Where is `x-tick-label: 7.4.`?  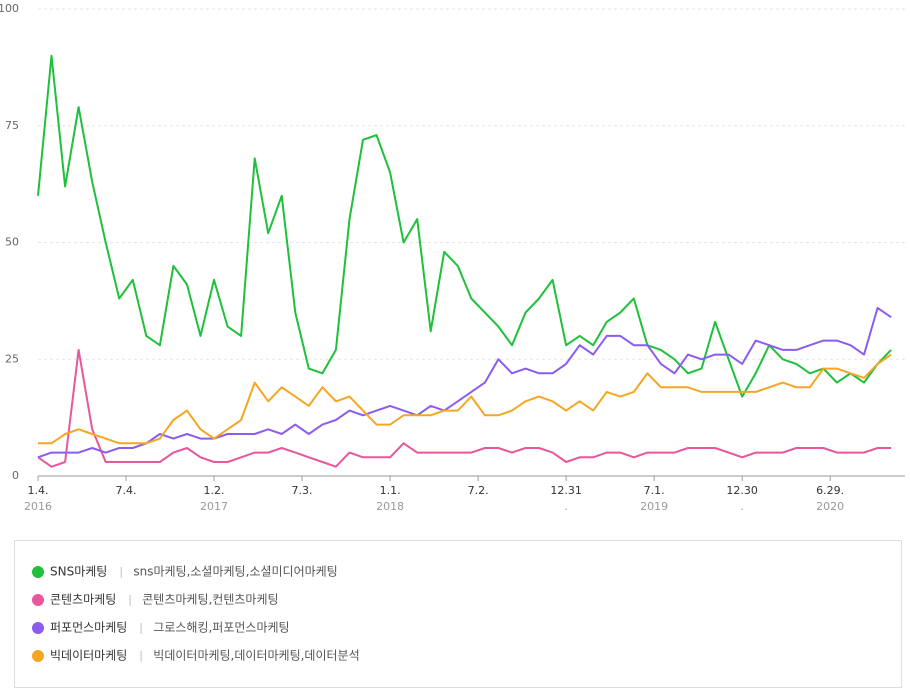
x-tick-label: 7.4. is located at coordinates (126, 490).